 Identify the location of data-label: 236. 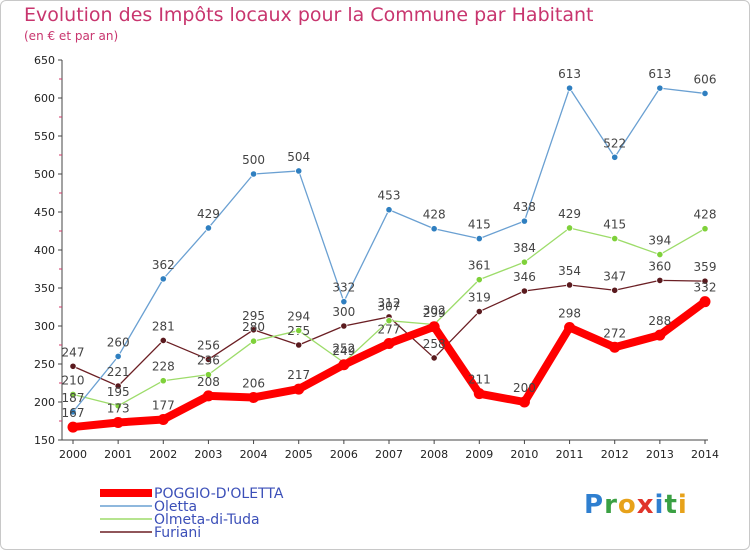
(208, 361).